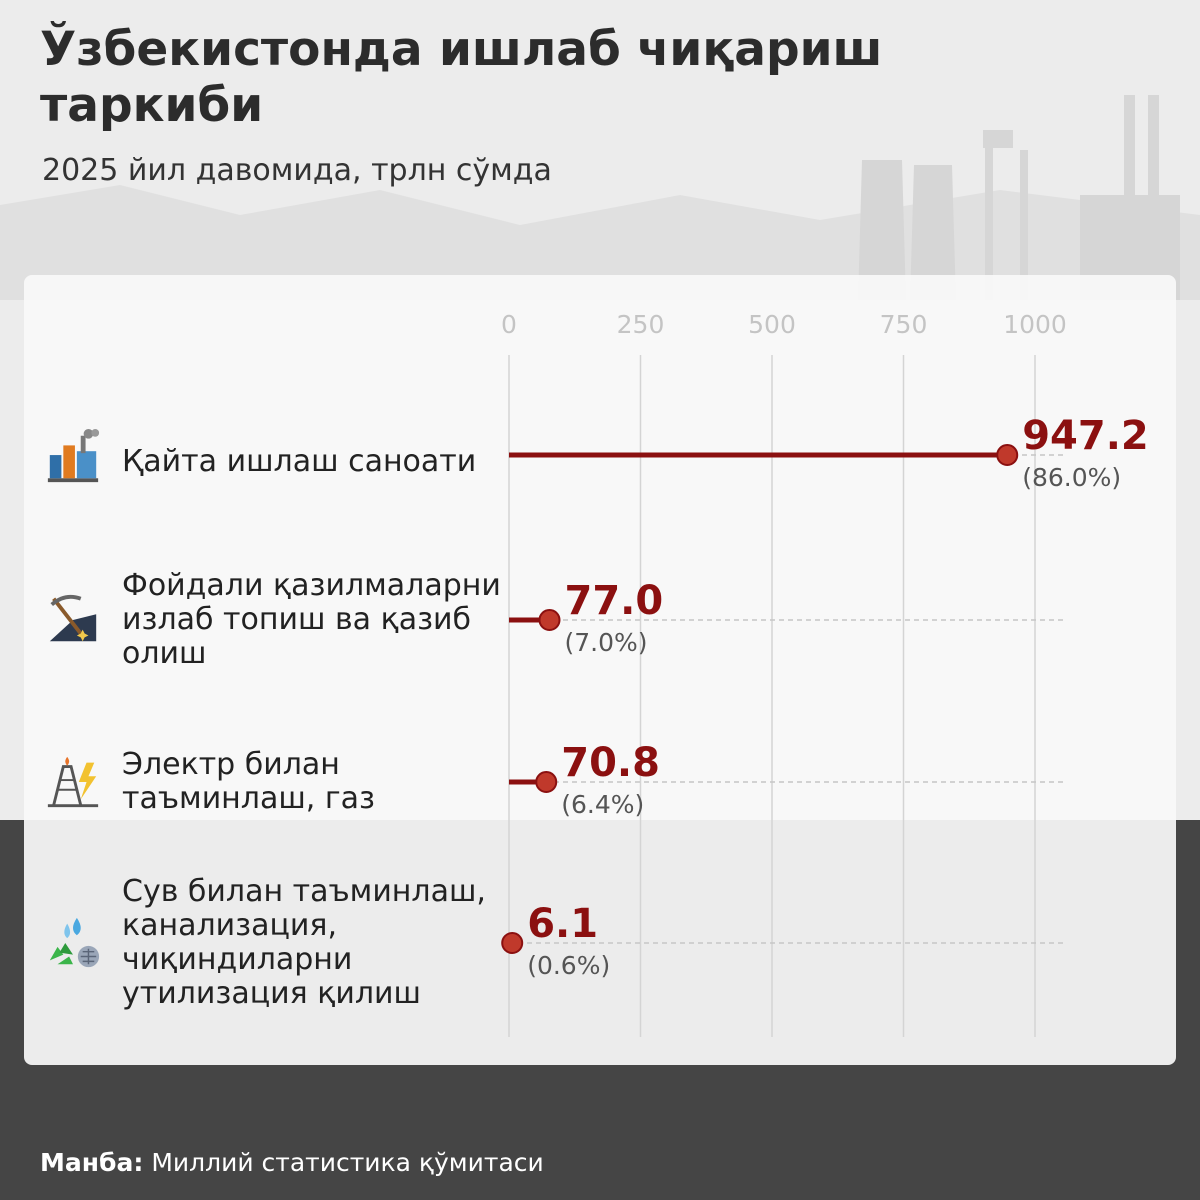  What do you see at coordinates (92, 1162) in the screenshot?
I see `source-label: Манба:` at bounding box center [92, 1162].